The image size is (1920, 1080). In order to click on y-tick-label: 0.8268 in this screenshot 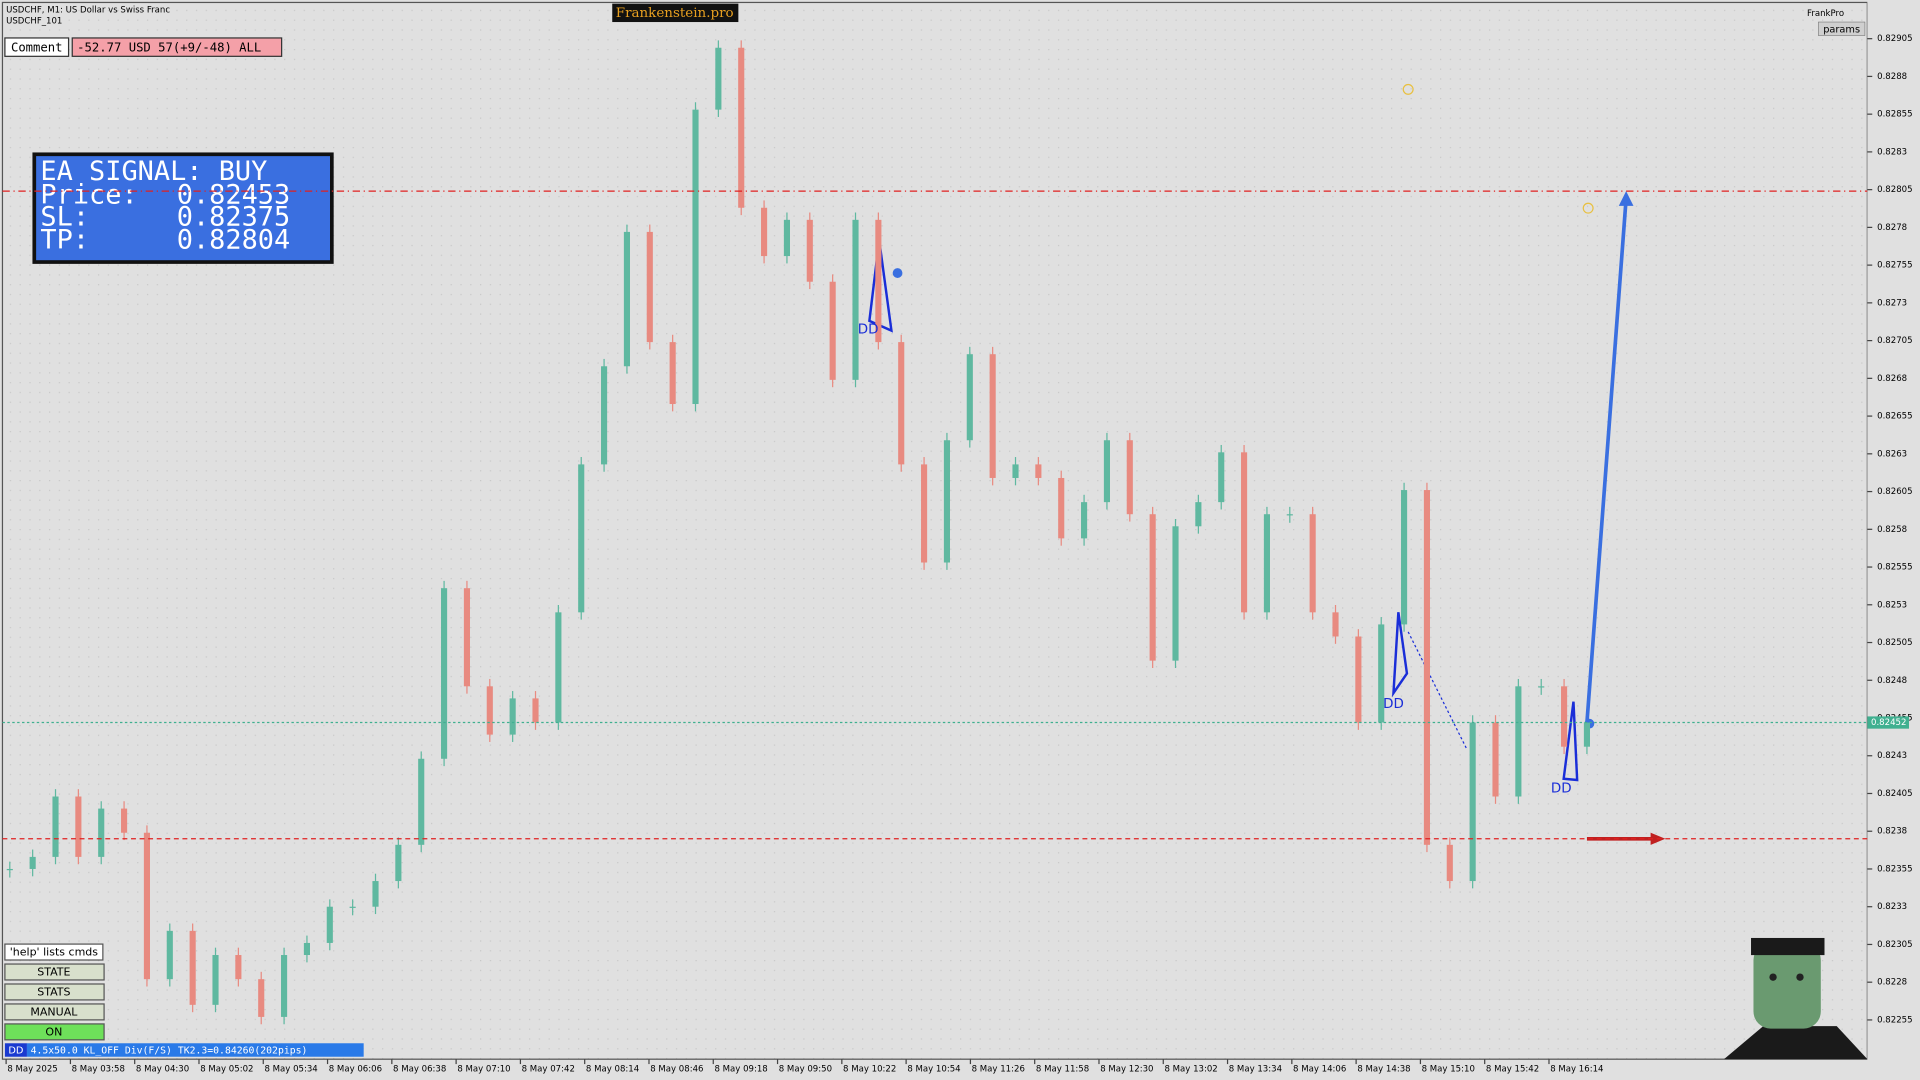, I will do `click(1892, 379)`.